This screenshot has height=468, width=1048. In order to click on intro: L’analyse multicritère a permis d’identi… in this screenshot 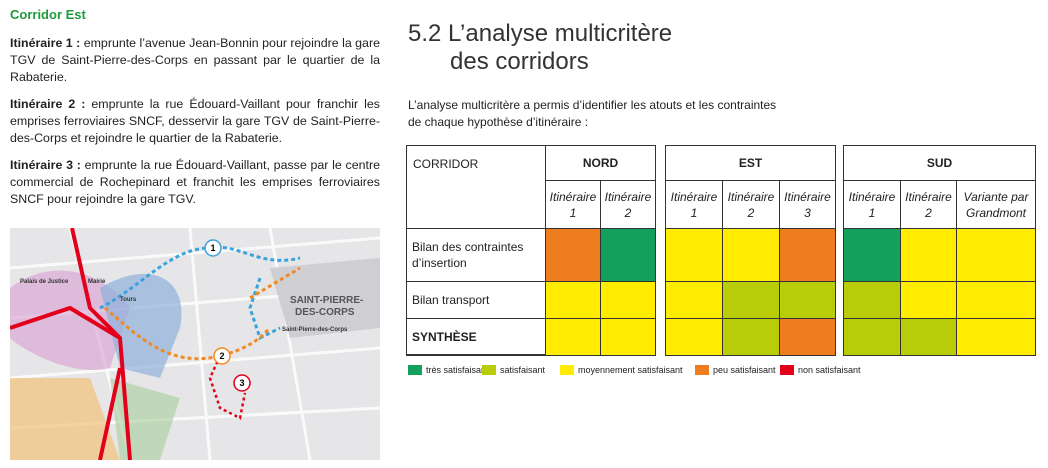, I will do `click(592, 114)`.